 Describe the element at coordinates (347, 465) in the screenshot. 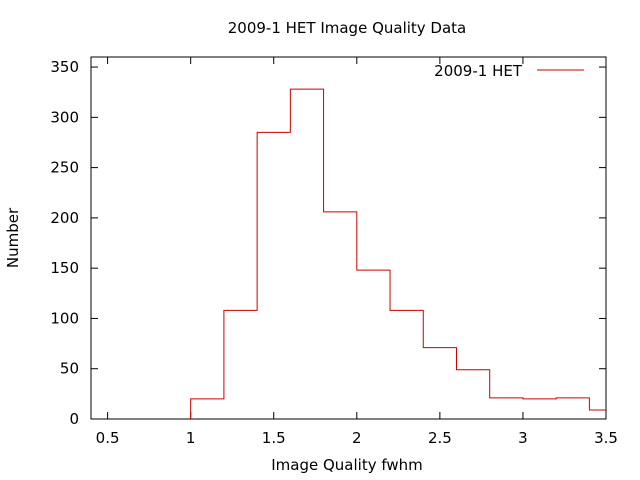

I see `x-axis-label: Image Quality fwhm` at that location.